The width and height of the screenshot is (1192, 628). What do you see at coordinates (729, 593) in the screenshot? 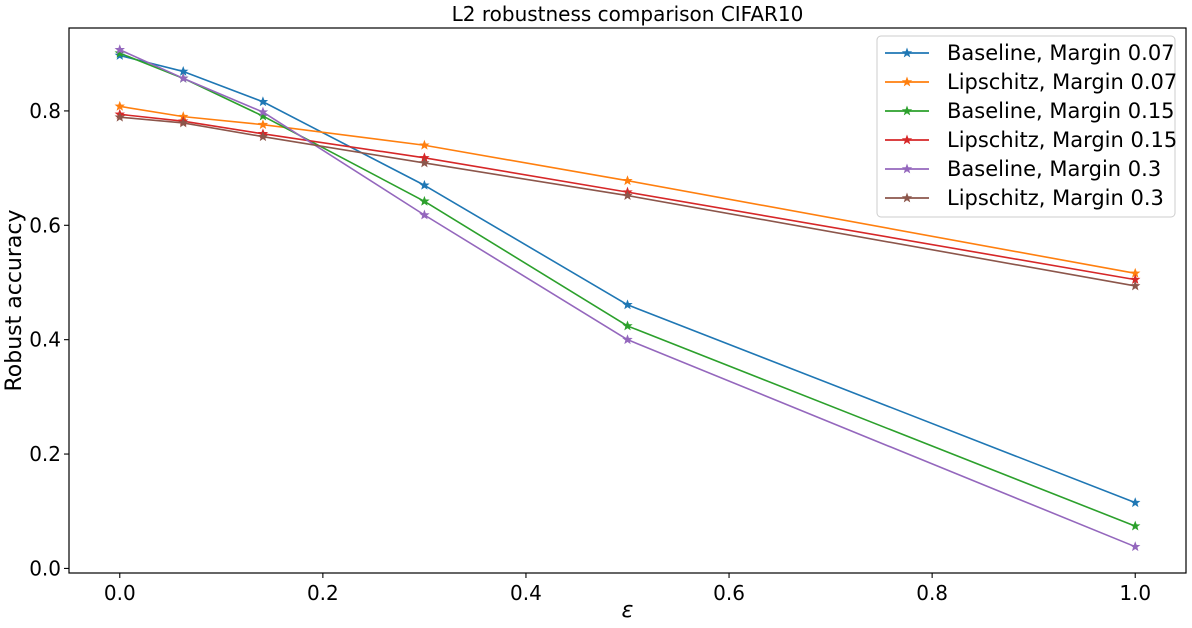
I see `x-tick-label: 0.6` at bounding box center [729, 593].